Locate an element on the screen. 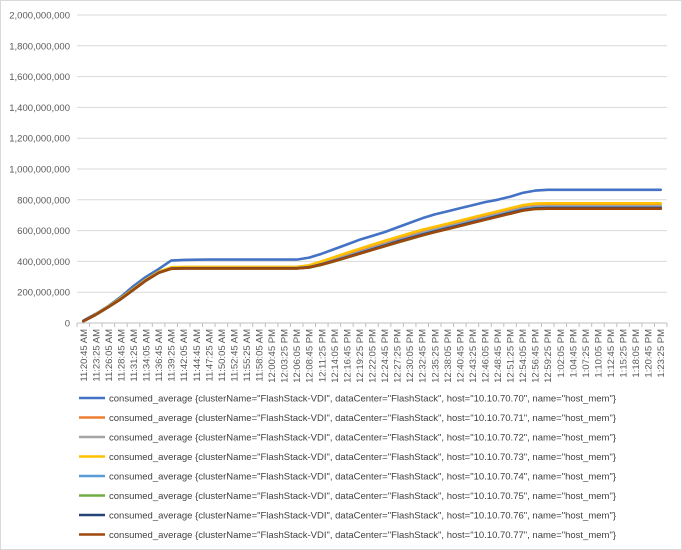 Image resolution: width=682 pixels, height=550 pixels. x-tick-label: 11:36:45 AM is located at coordinates (159, 355).